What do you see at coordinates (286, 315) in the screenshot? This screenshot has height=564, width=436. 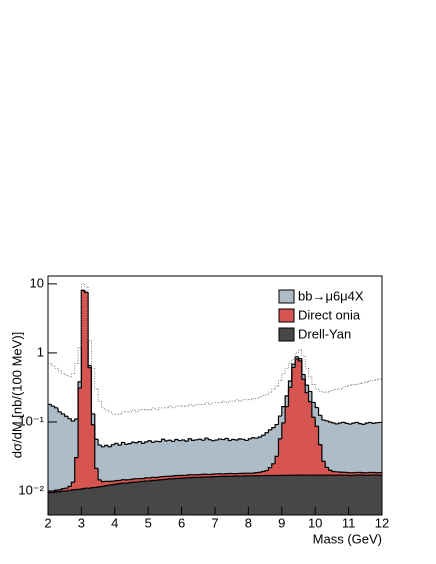 I see `legend-swatch` at bounding box center [286, 315].